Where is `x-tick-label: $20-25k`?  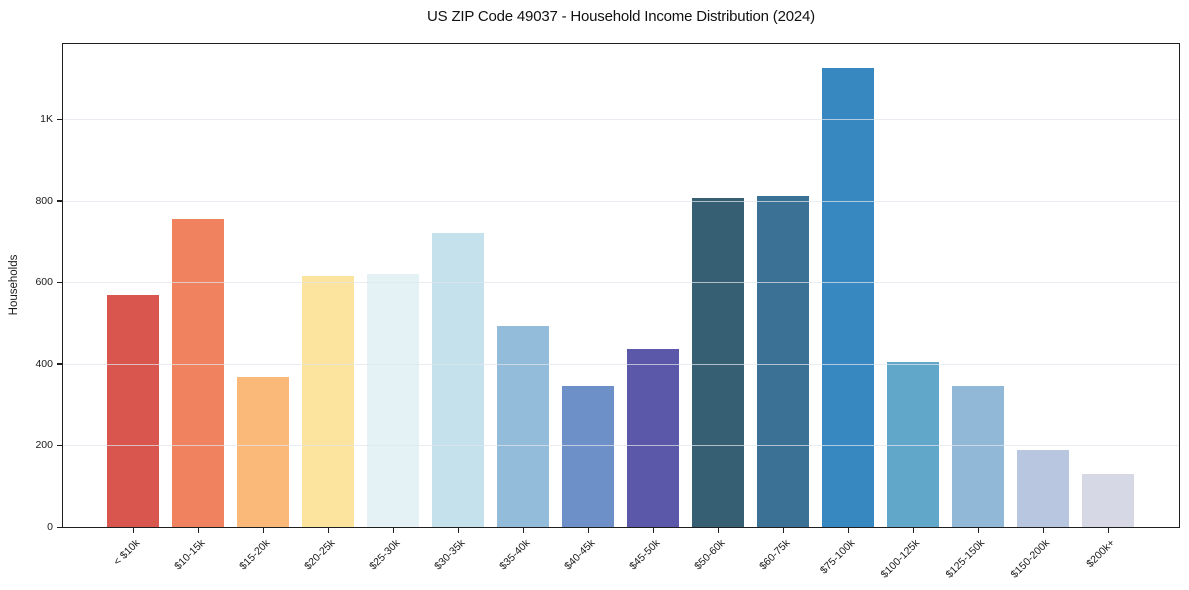
x-tick-label: $20-25k is located at coordinates (319, 555).